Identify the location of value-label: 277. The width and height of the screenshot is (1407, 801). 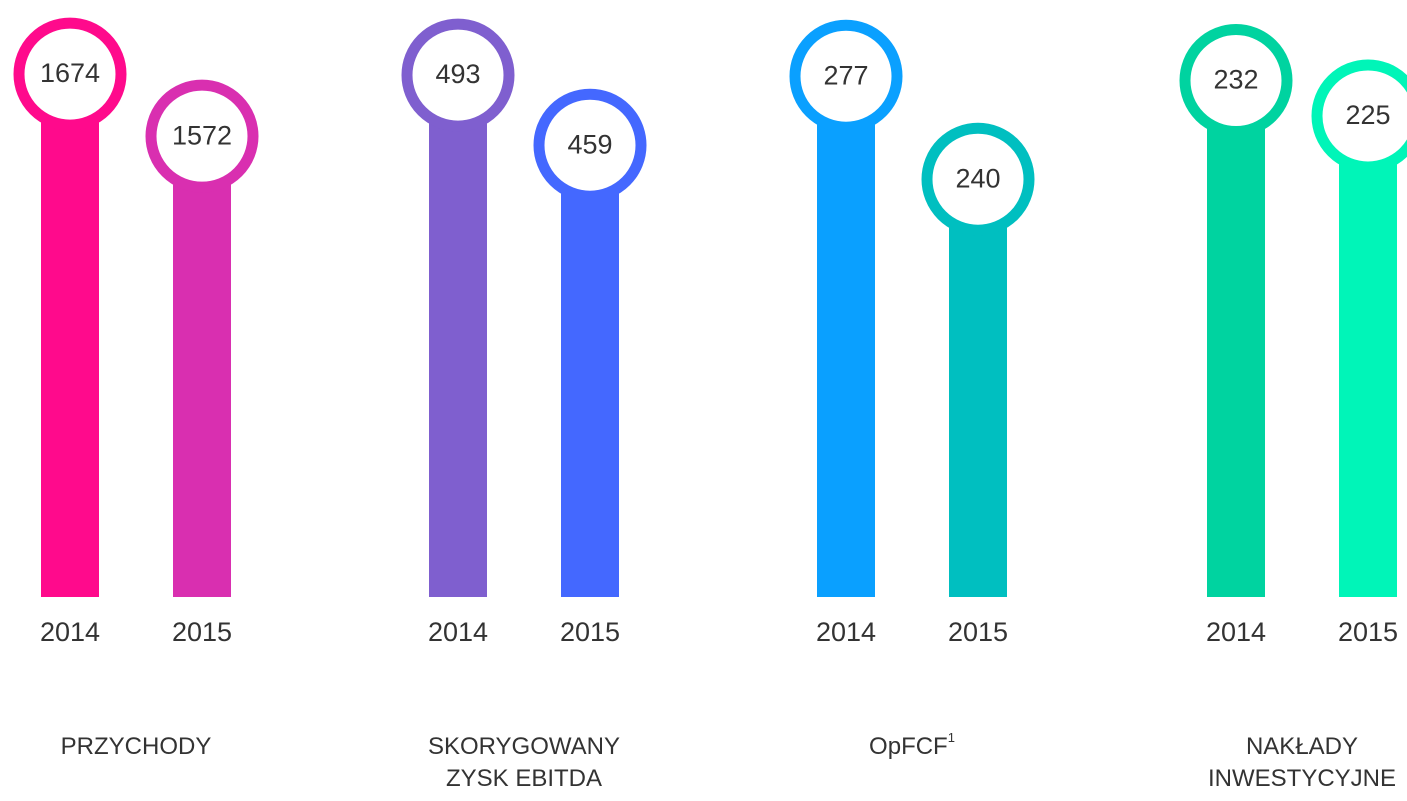
(845, 75).